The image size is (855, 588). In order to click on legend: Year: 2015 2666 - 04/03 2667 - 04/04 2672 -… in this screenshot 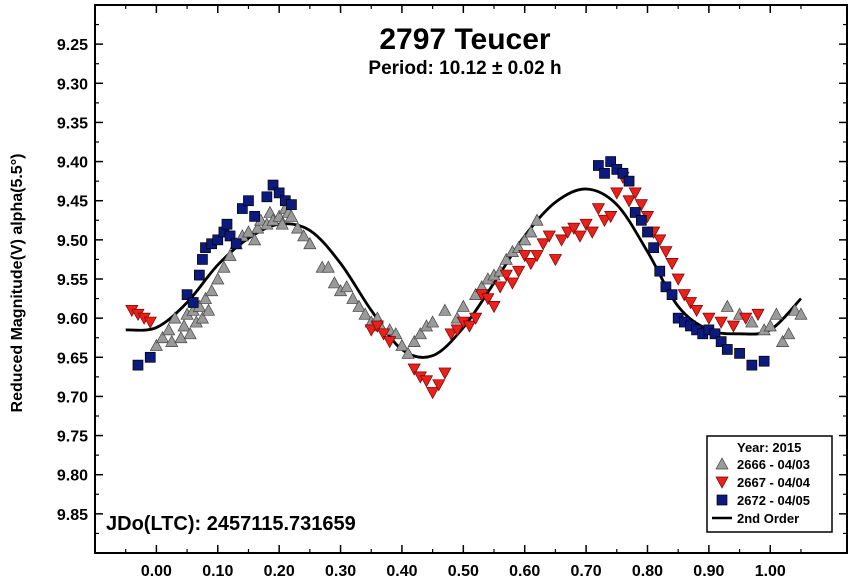, I will do `click(769, 484)`.